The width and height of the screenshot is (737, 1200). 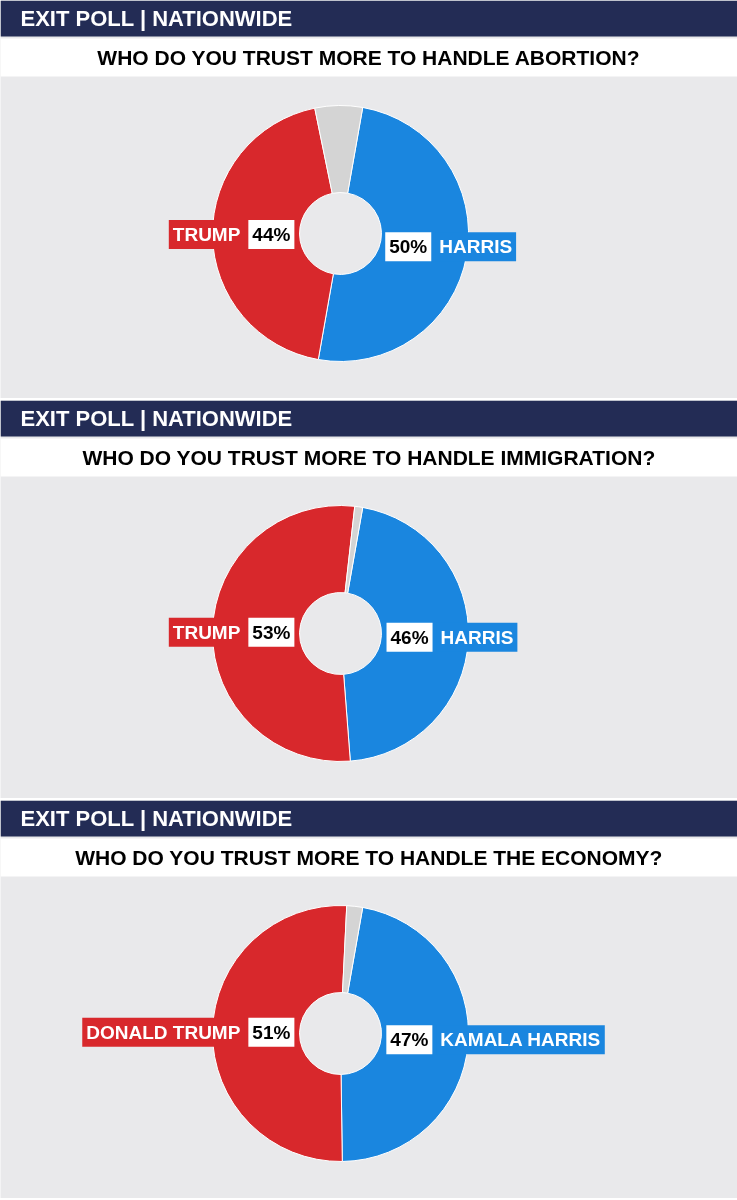 I want to click on slice-label: DONALD TRUMP, so click(x=163, y=1032).